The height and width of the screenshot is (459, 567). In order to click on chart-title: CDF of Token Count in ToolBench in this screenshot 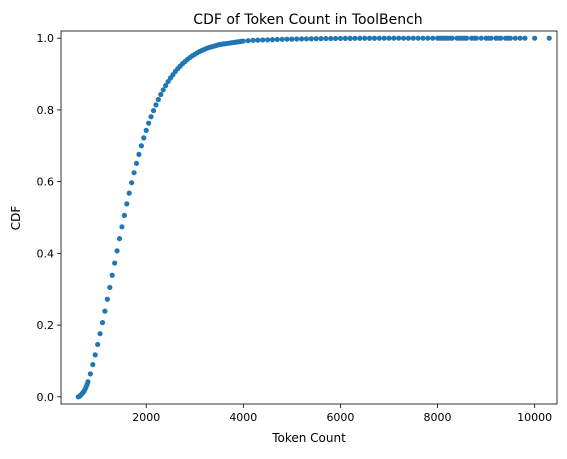, I will do `click(307, 20)`.